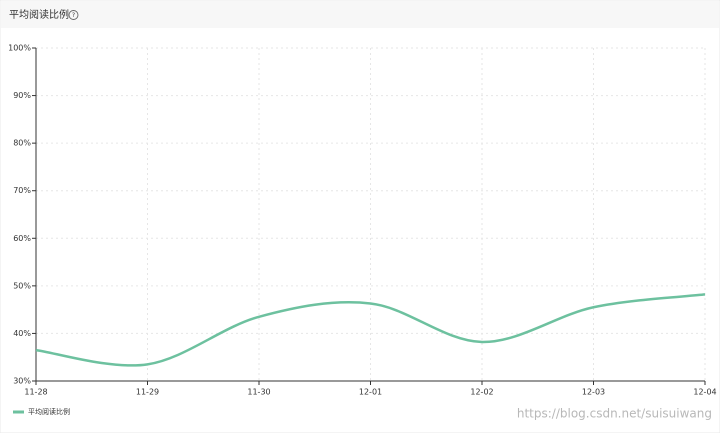 The image size is (720, 433). What do you see at coordinates (614, 414) in the screenshot?
I see `watermark: https://blog.csdn.net/suisuiwang` at bounding box center [614, 414].